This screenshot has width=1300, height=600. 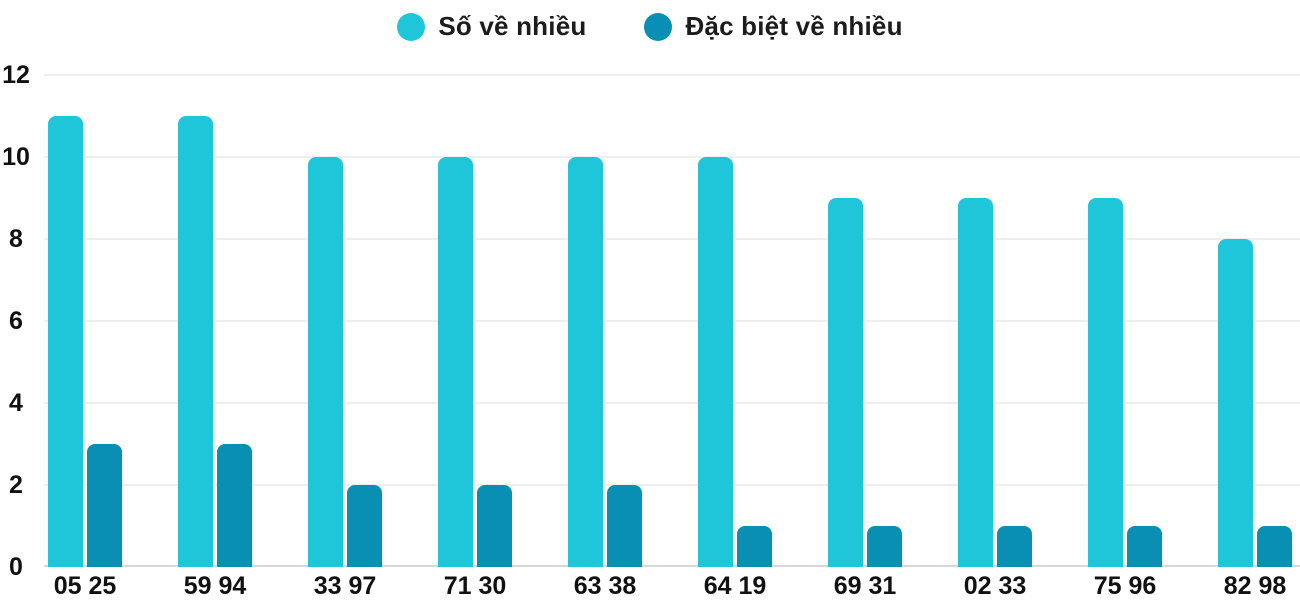 I want to click on x-tick-label-63-38: 63 38, so click(x=605, y=586).